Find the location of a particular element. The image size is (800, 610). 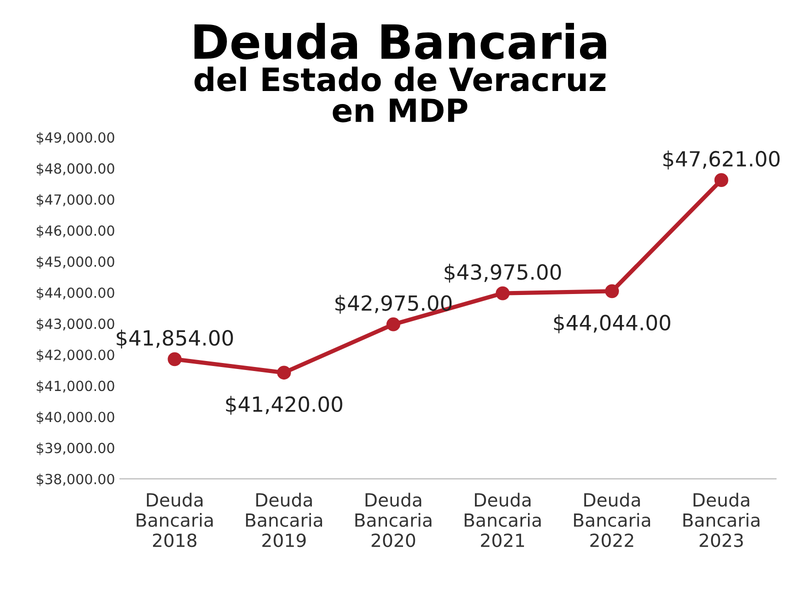

data-label: $44,044.00 is located at coordinates (612, 324).